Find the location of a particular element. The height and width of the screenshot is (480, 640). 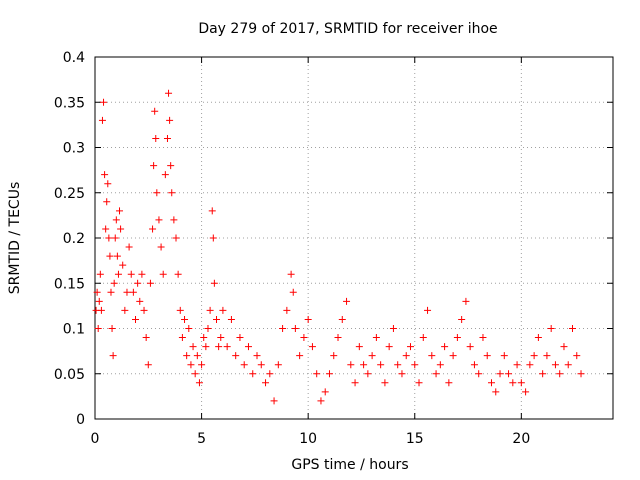

y-tick-label: 0.25 is located at coordinates (69, 194).